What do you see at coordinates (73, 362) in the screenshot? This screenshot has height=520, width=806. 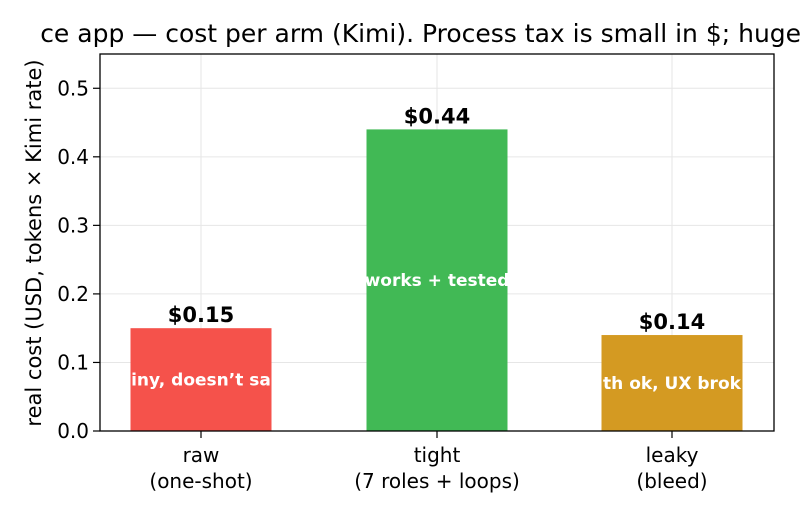 I see `y-tick-label: 0.1` at bounding box center [73, 362].